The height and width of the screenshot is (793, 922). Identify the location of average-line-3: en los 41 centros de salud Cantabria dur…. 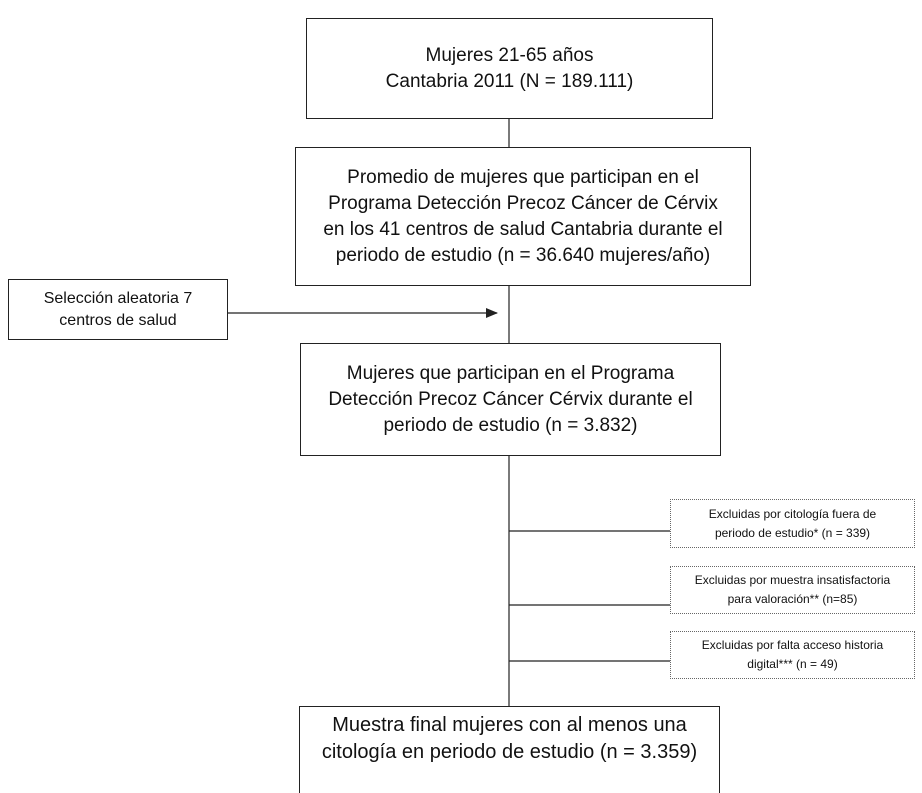
(523, 229).